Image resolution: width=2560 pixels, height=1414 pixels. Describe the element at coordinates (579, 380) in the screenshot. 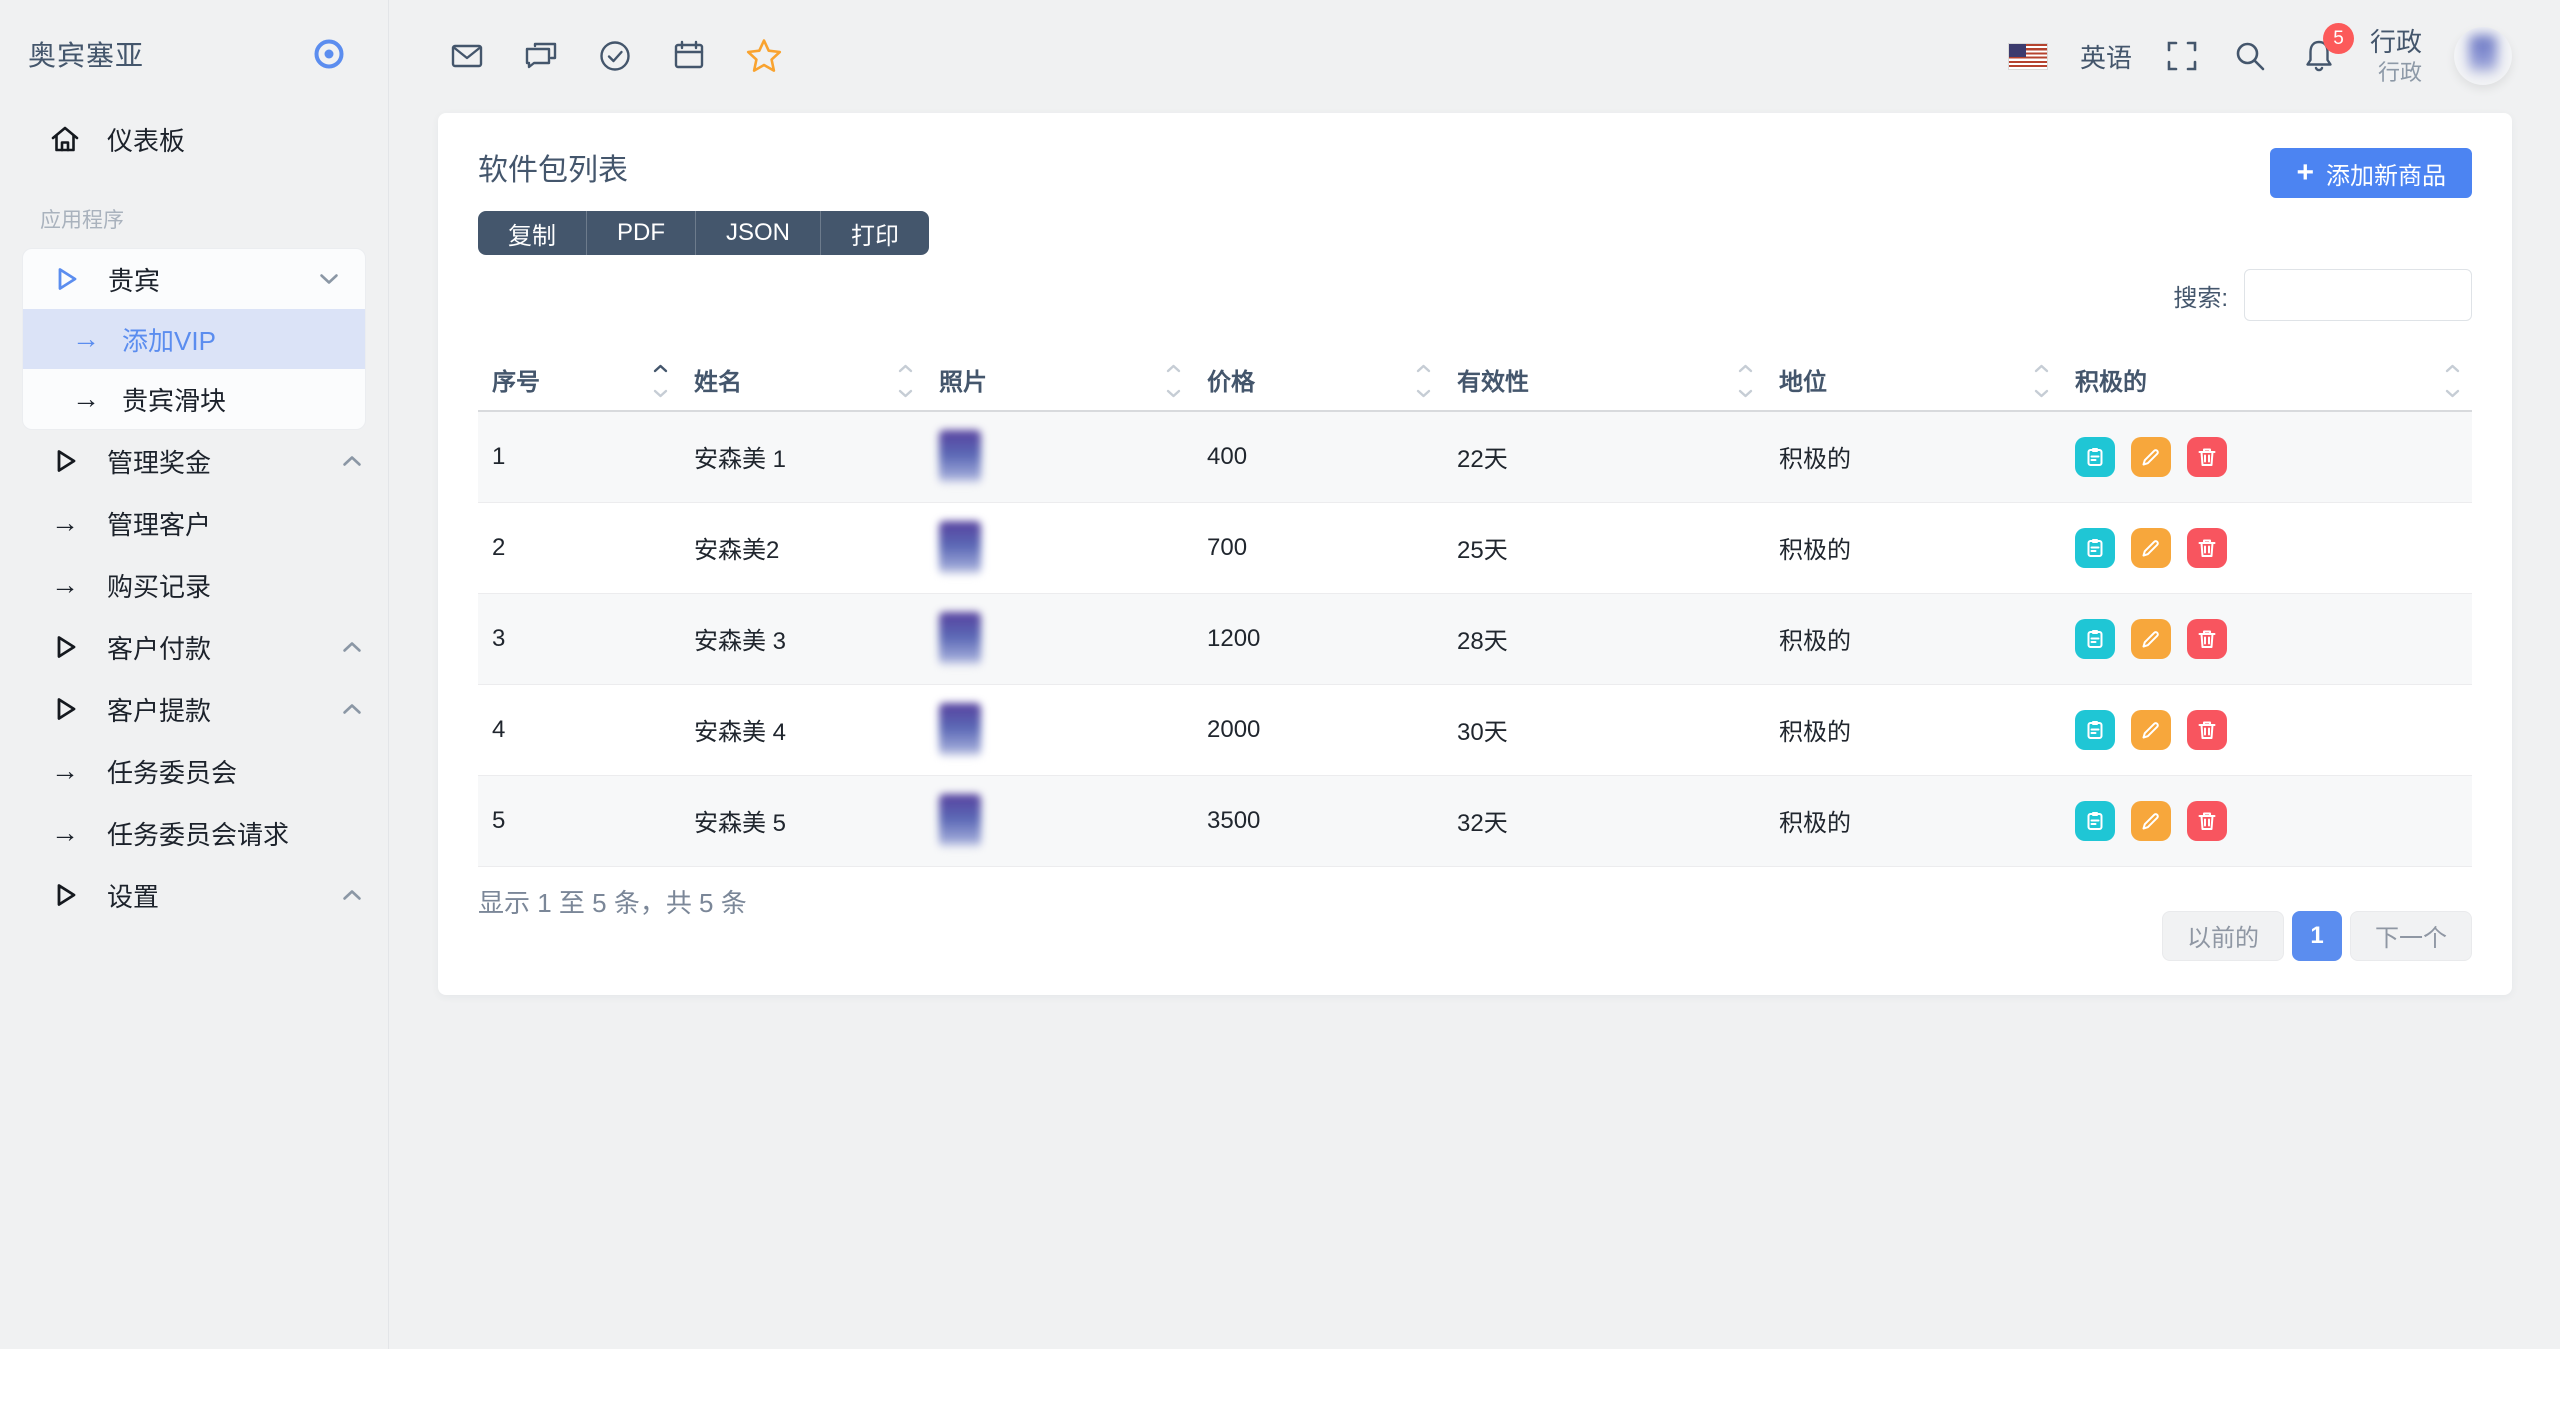

I see `column-header-serial: 序号` at that location.